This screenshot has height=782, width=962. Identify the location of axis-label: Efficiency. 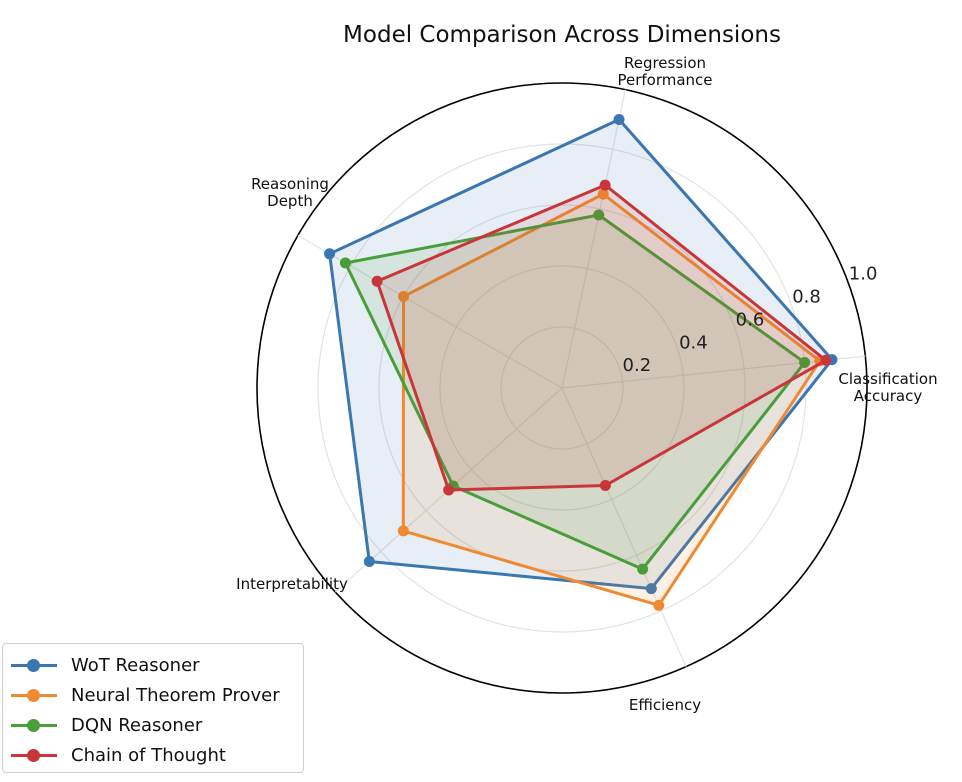
(665, 705).